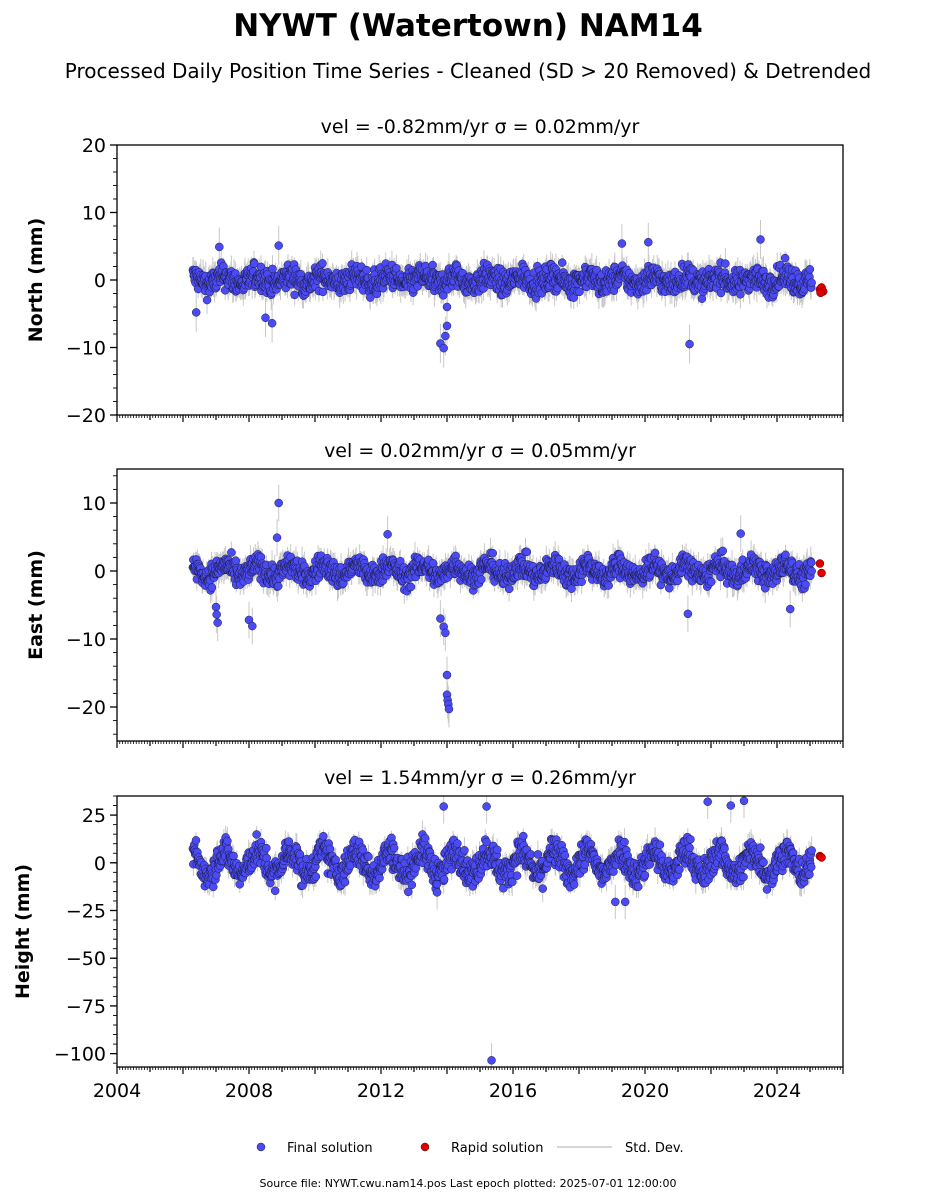 Image resolution: width=937 pixels, height=1200 pixels. I want to click on std-dev-bars, so click(502, 606).